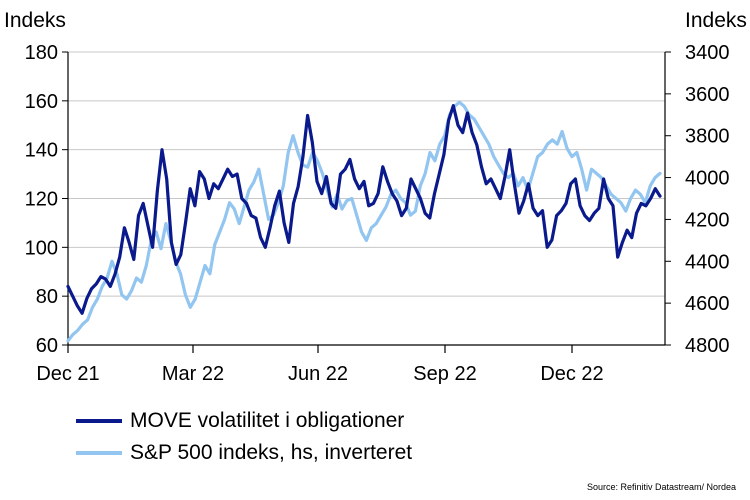 The image size is (750, 500). I want to click on y-left-tick-label: 80, so click(47, 297).